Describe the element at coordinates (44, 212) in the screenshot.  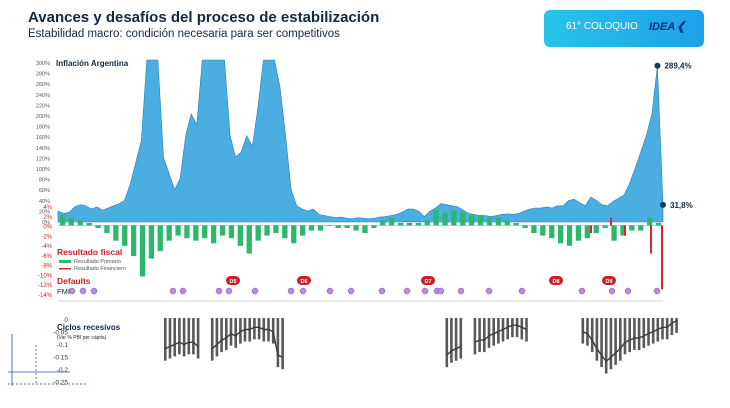
I see `inflation-y-tick: 20%` at that location.